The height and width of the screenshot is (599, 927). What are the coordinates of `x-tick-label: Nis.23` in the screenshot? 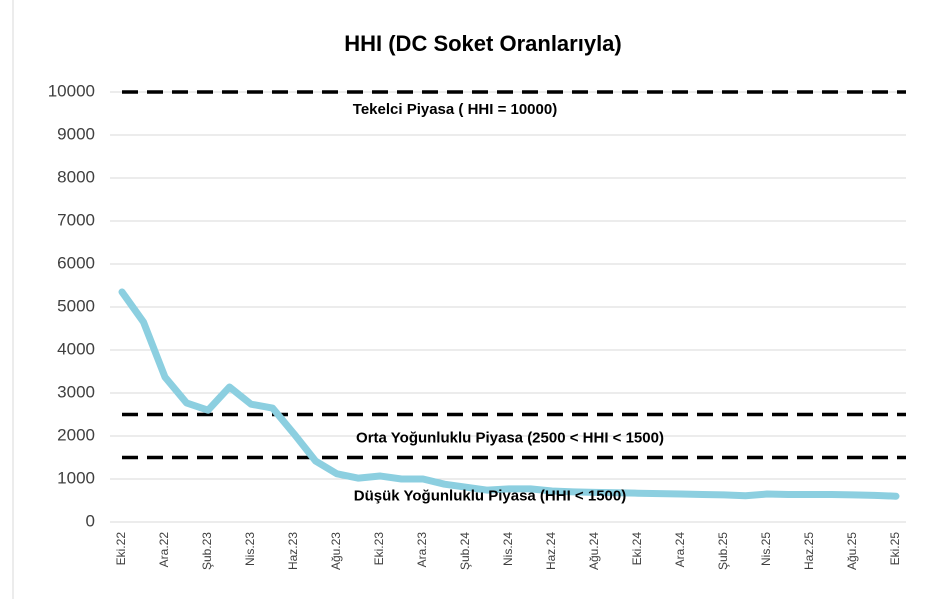 It's located at (250, 549).